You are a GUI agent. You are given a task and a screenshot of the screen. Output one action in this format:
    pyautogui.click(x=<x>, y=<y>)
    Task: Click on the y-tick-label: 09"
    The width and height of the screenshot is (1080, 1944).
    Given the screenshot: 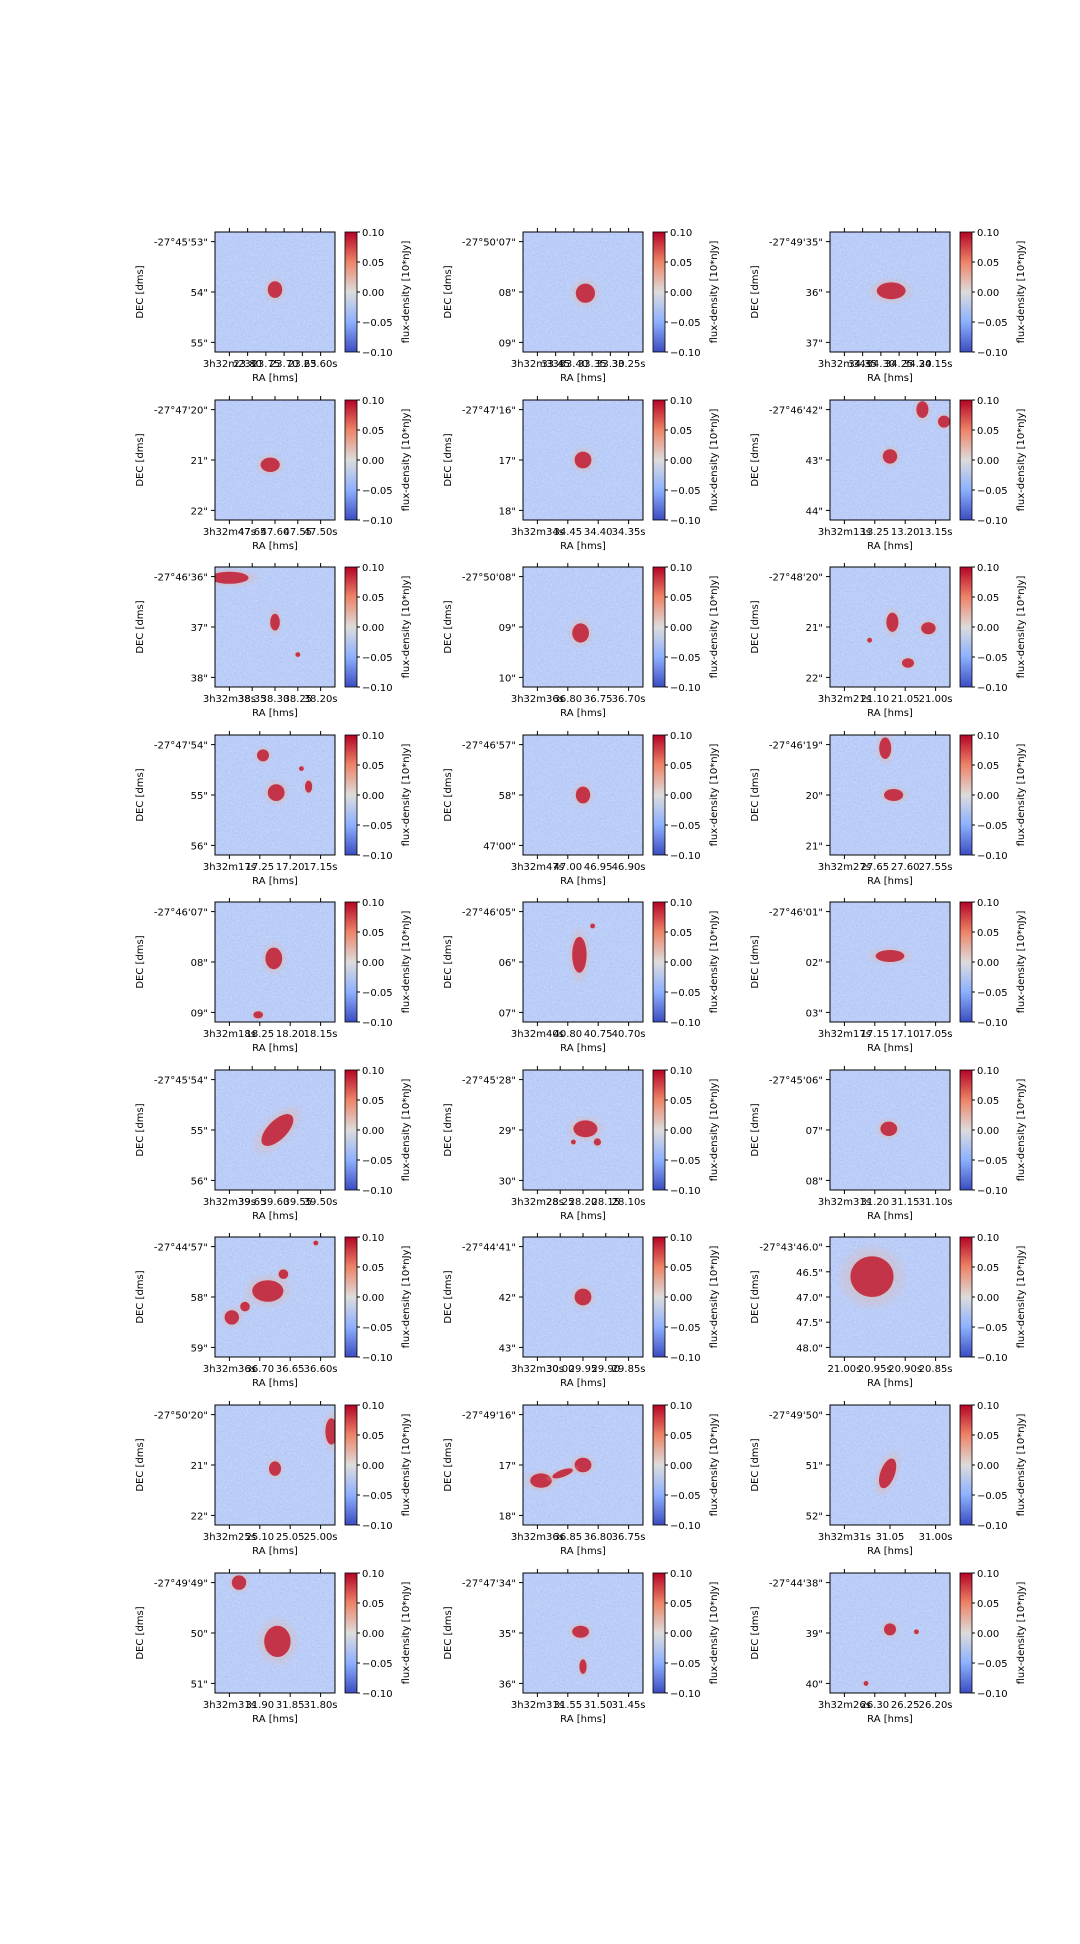 What is the action you would take?
    pyautogui.click(x=507, y=628)
    